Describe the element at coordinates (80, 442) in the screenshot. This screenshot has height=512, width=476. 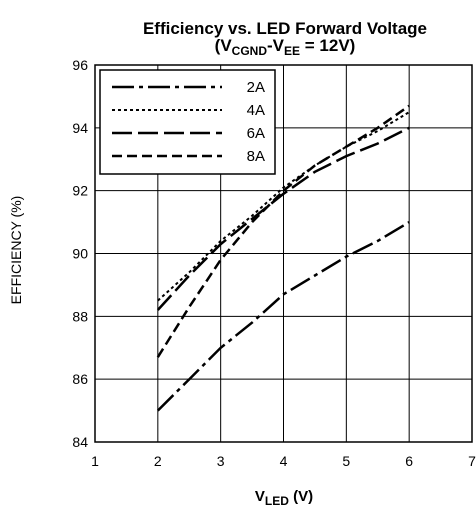
I see `y-tick-label: 84` at that location.